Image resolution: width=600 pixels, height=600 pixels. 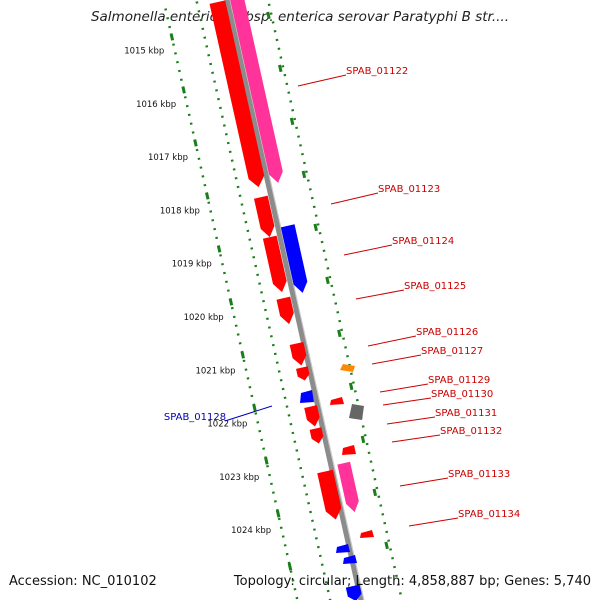 What do you see at coordinates (215, 371) in the screenshot?
I see `scale-label: 1021 kbp` at bounding box center [215, 371].